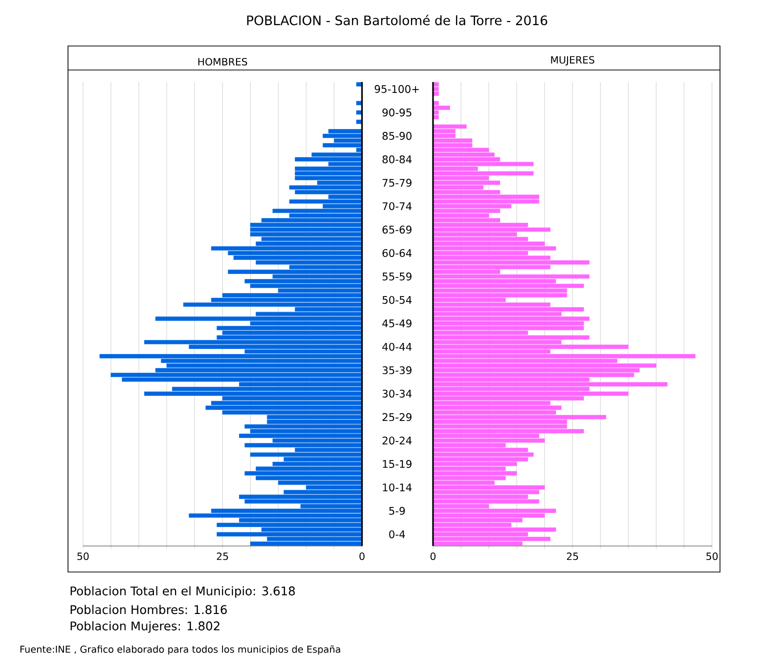 Image resolution: width=771 pixels, height=659 pixels. What do you see at coordinates (397, 394) in the screenshot?
I see `y-tick-label: 30-34` at bounding box center [397, 394].